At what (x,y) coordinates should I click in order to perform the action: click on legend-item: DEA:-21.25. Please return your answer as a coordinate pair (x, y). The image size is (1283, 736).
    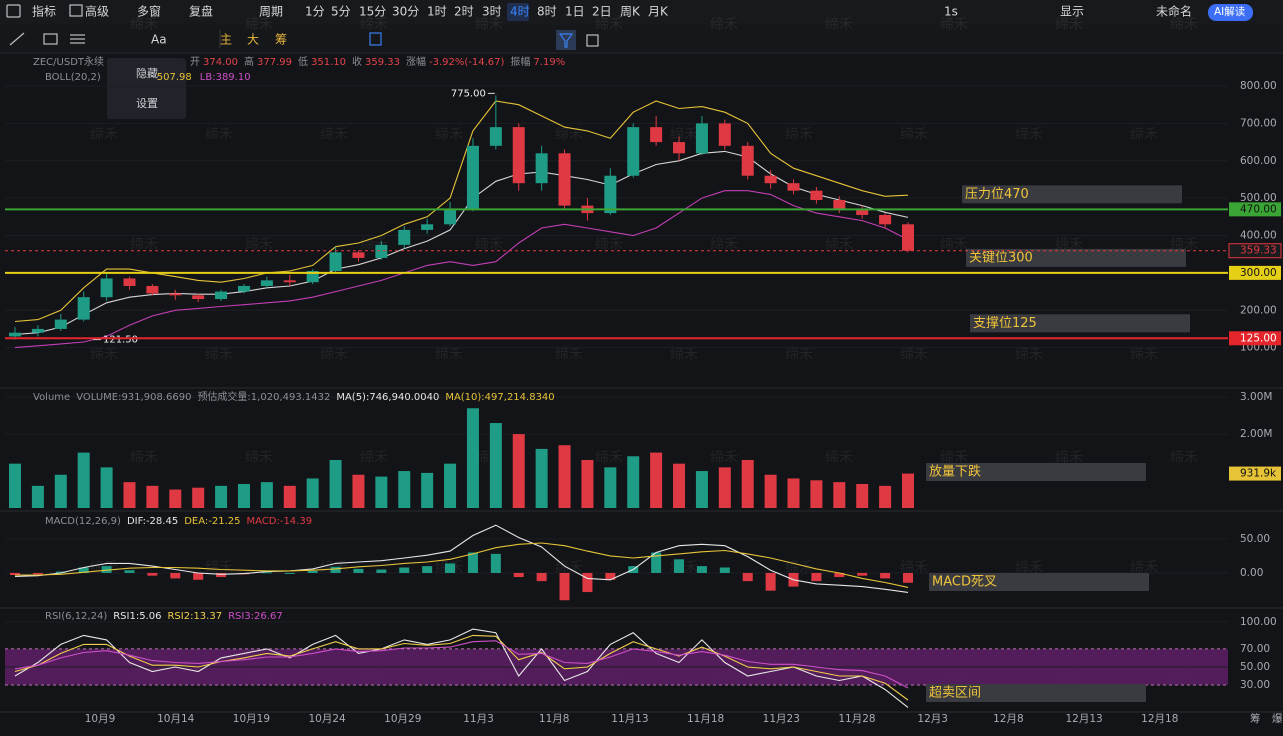
    Looking at the image, I should click on (212, 521).